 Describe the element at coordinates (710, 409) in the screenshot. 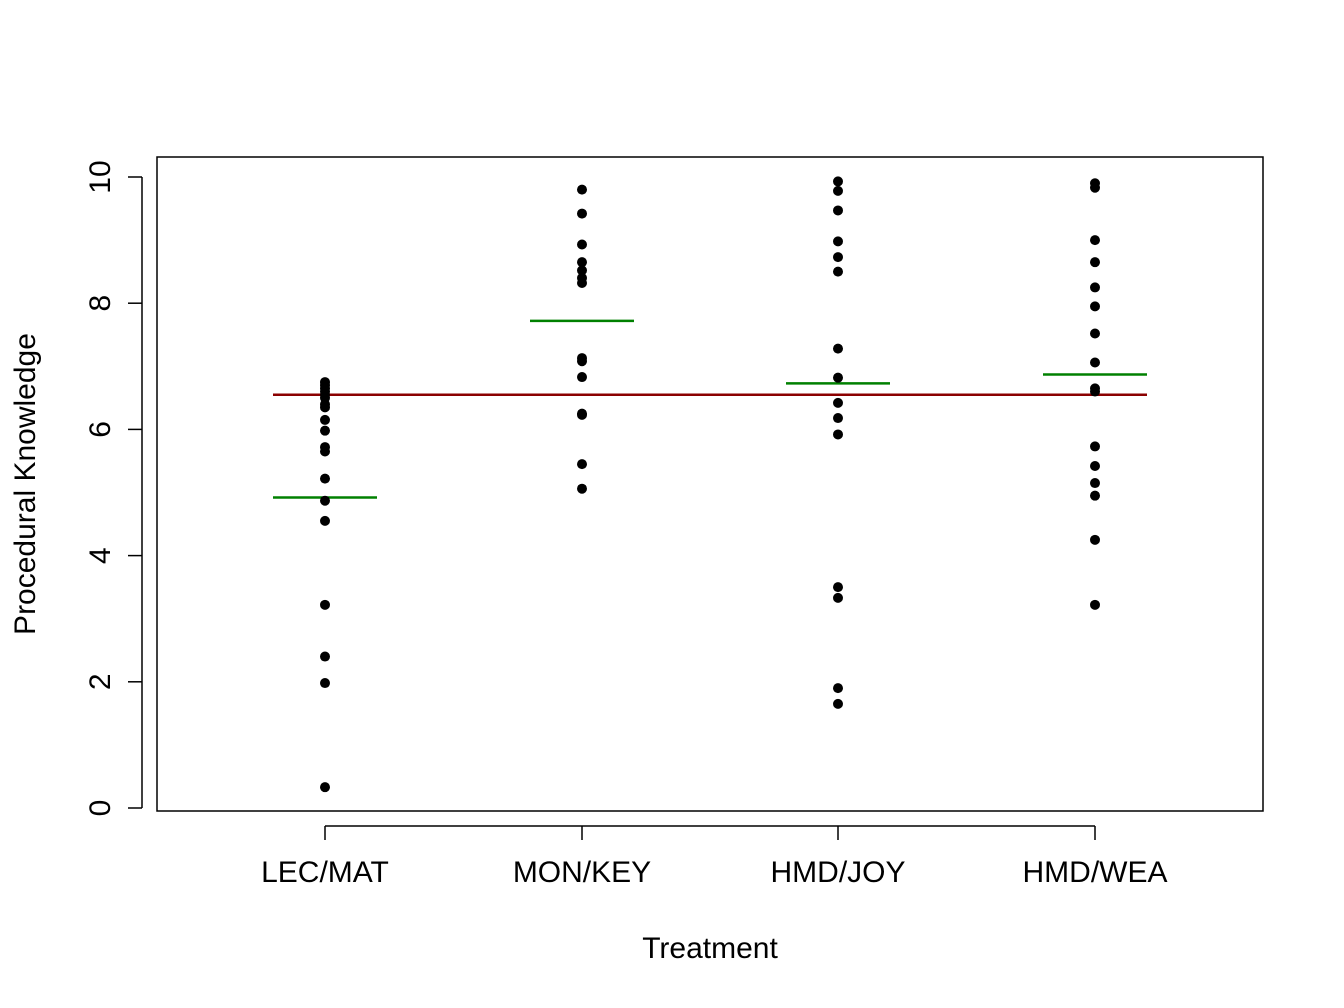

I see `group-mean-layer` at that location.